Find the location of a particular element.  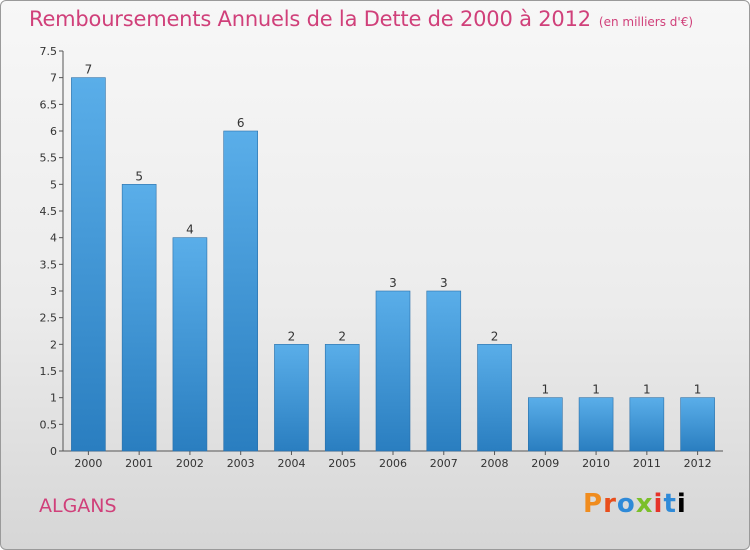

y-tick-label: 2.5 is located at coordinates (49, 318).